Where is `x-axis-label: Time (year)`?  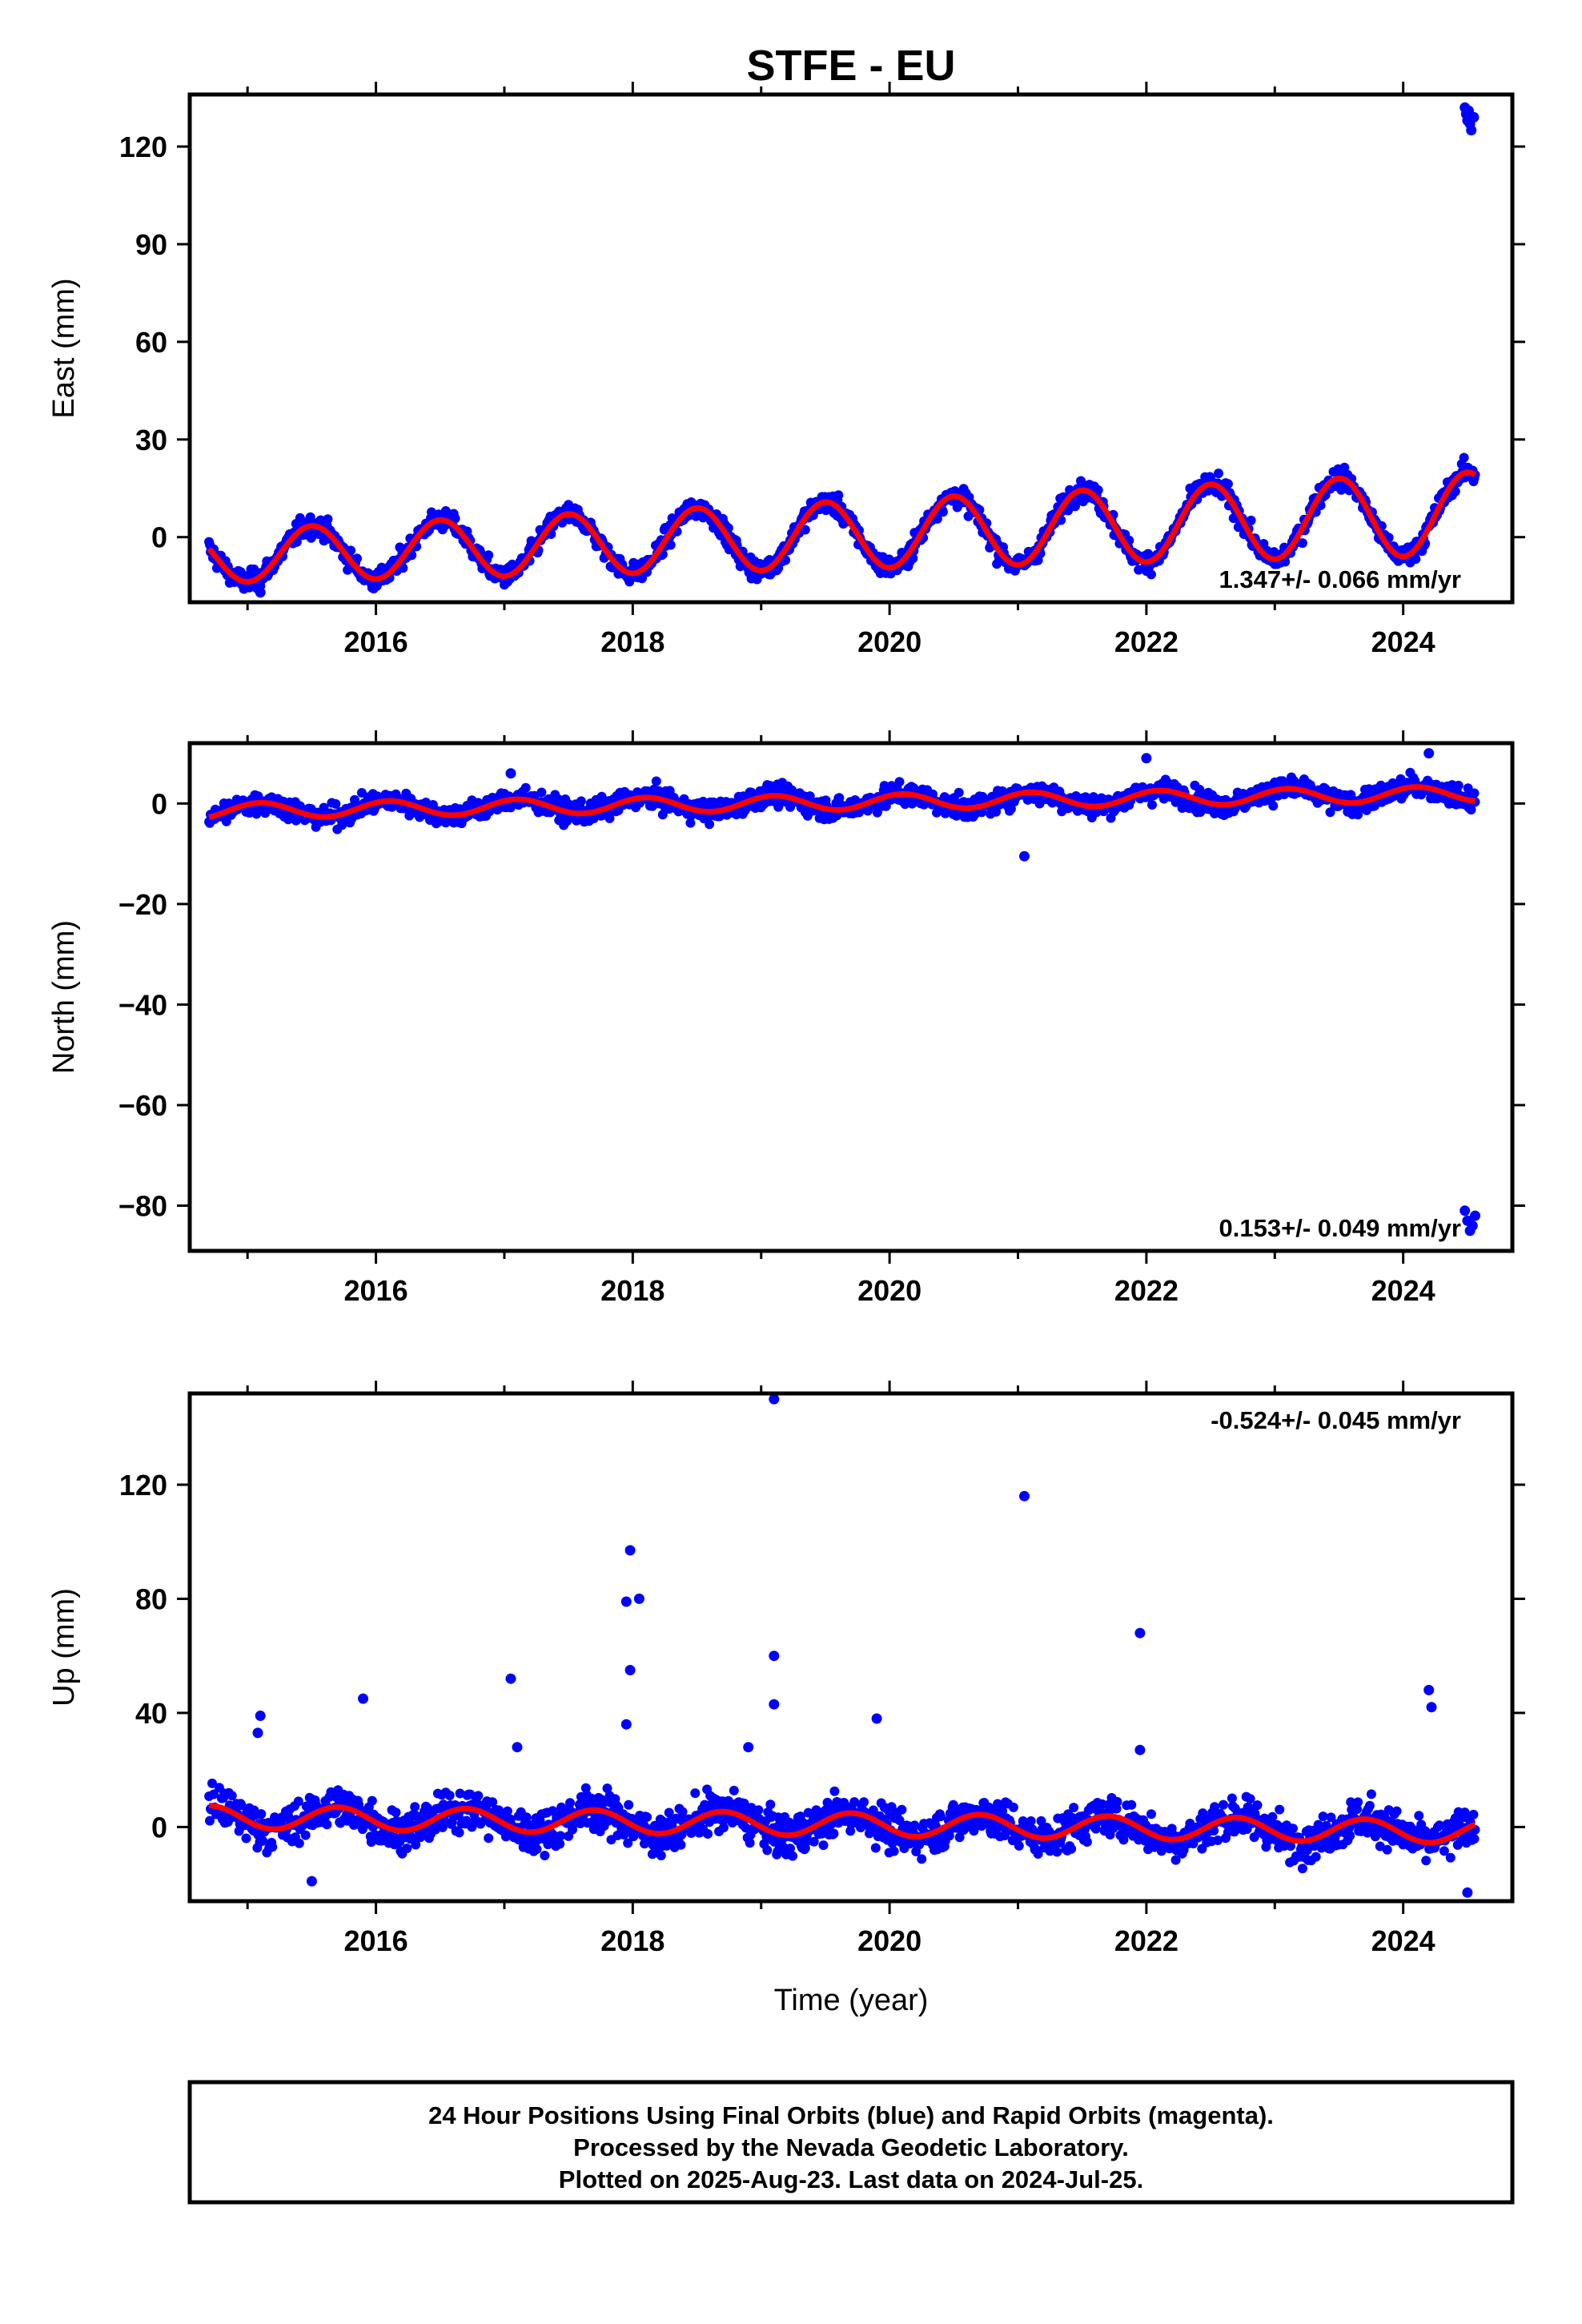
x-axis-label: Time (year) is located at coordinates (851, 2000).